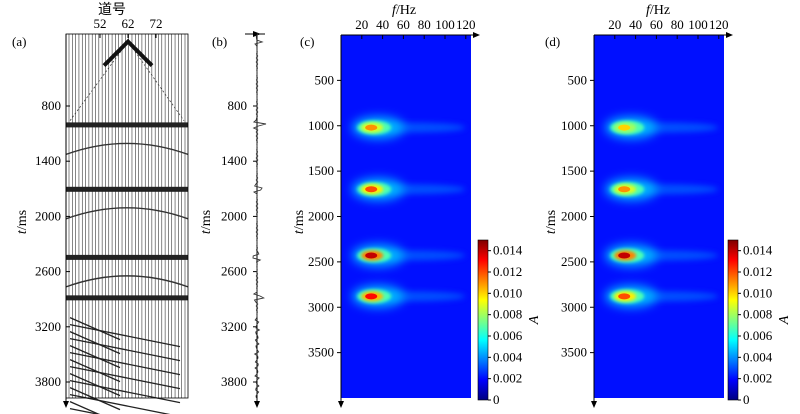 The height and width of the screenshot is (414, 800). Describe the element at coordinates (234, 271) in the screenshot. I see `panel-b-y-tick-label: 2600` at that location.